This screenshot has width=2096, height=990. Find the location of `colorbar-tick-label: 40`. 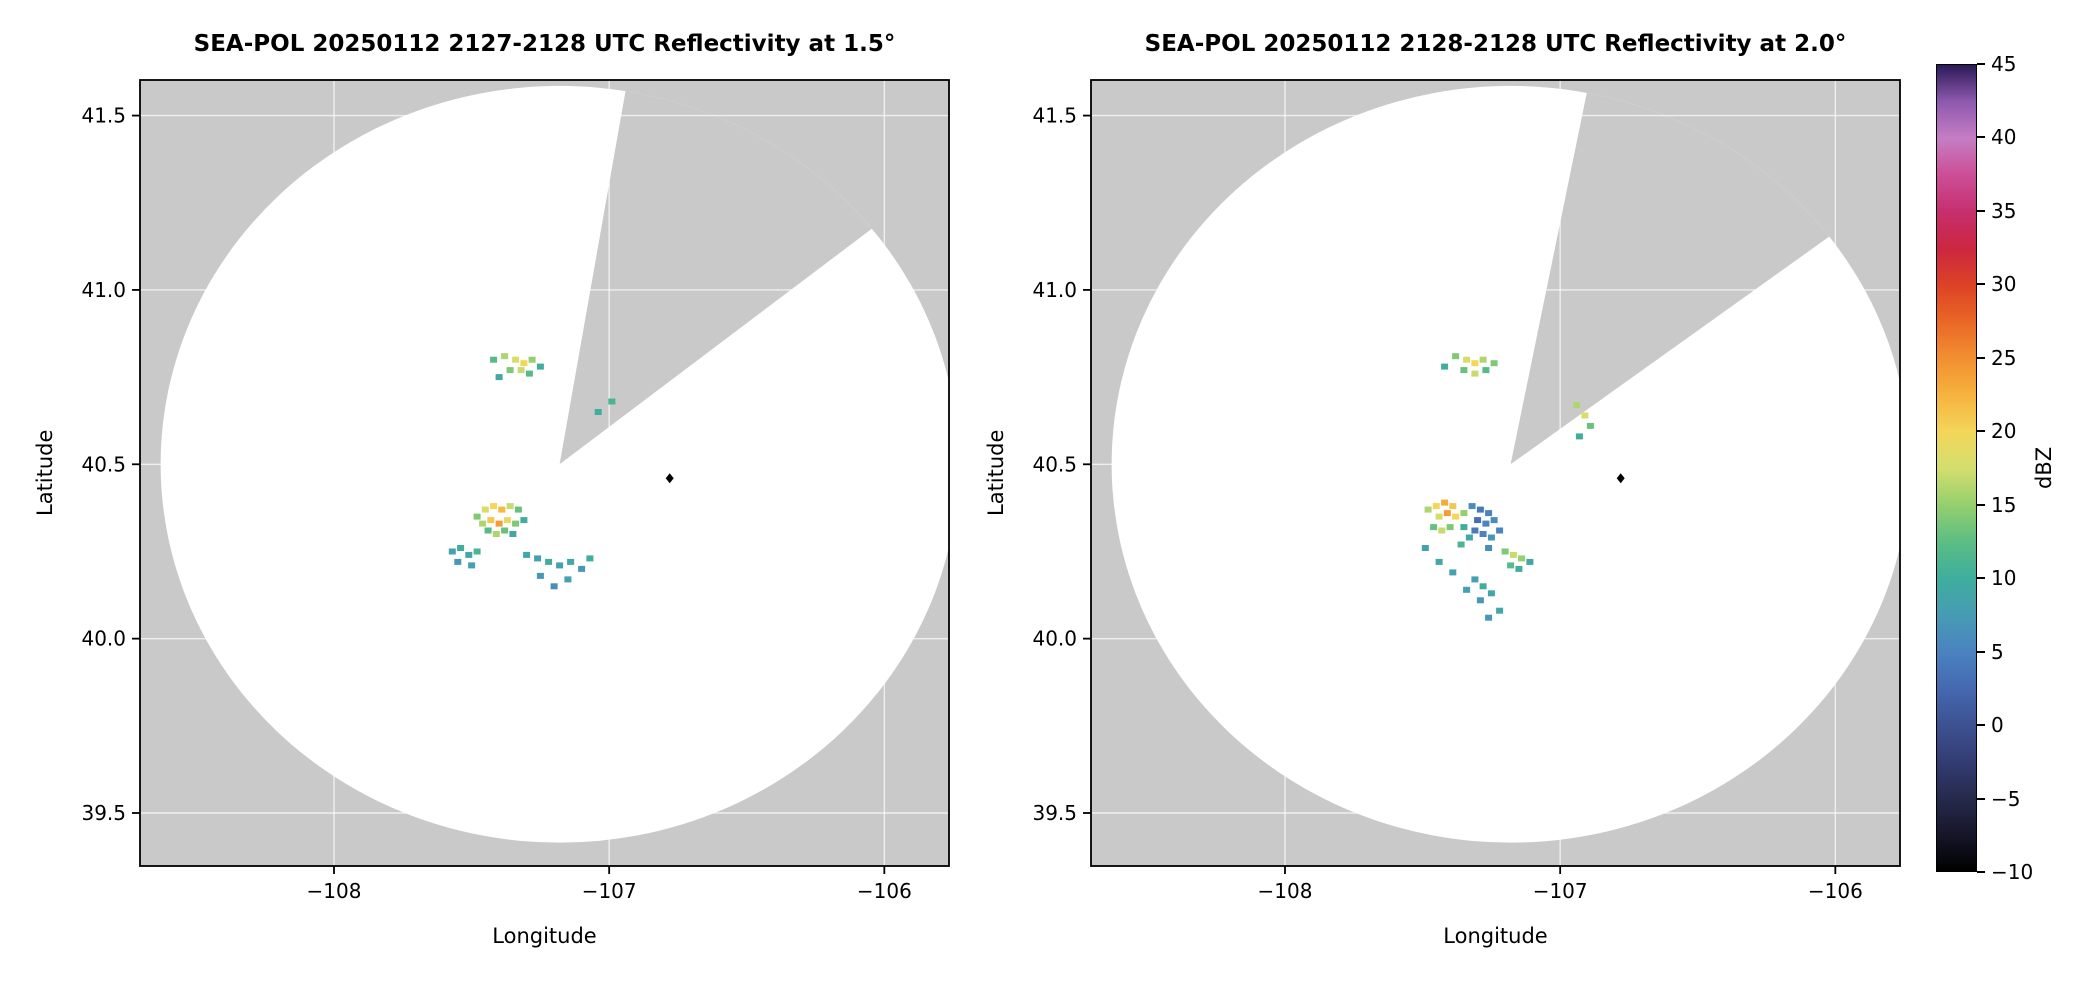

colorbar-tick-label: 40 is located at coordinates (2004, 137).